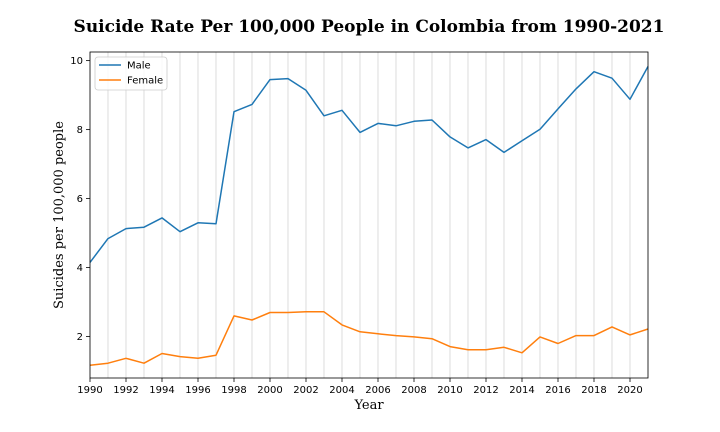 The height and width of the screenshot is (432, 720). What do you see at coordinates (449, 390) in the screenshot?
I see `x-tick-label: 2010` at bounding box center [449, 390].